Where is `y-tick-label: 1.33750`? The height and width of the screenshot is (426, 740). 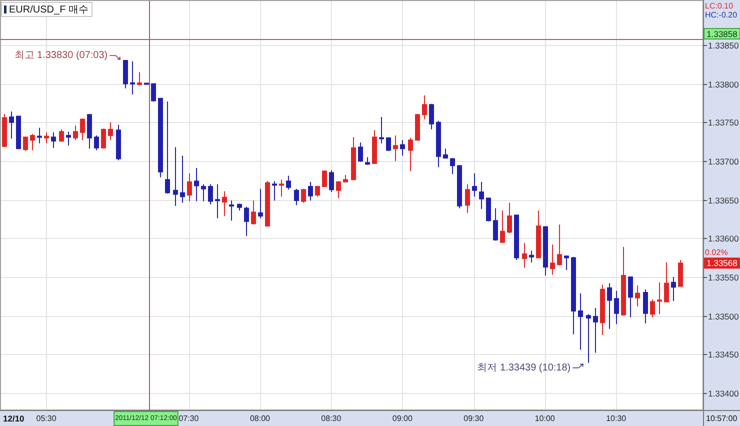
y-tick-label: 1.33750 is located at coordinates (723, 123).